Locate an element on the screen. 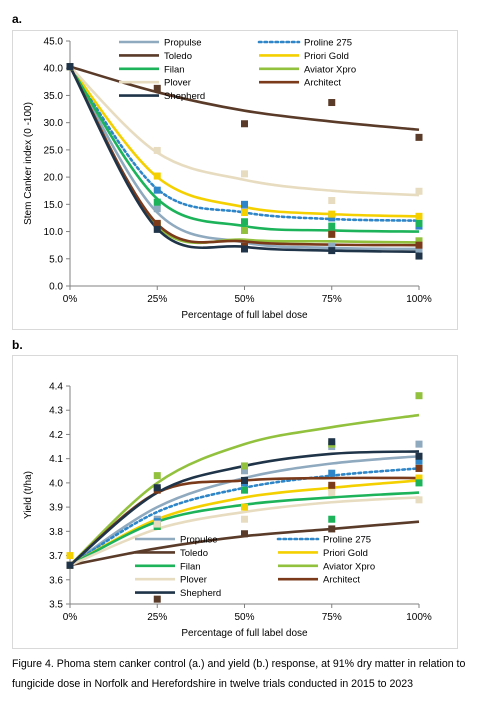 This screenshot has height=720, width=478. y-tick-label: 10.0 is located at coordinates (54, 232).